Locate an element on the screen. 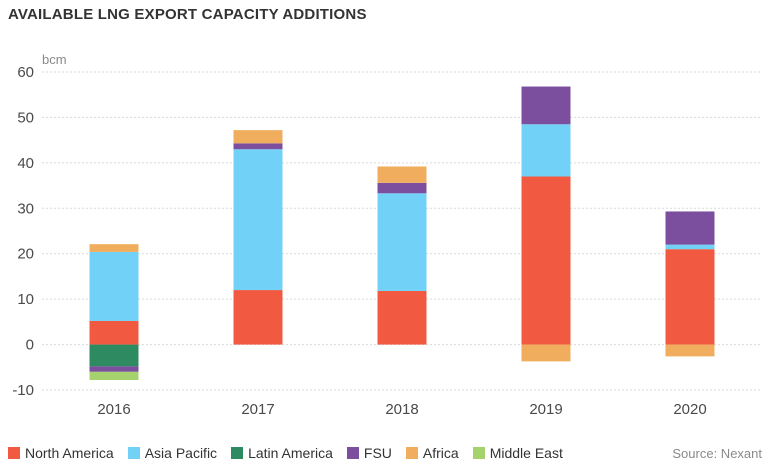 The image size is (770, 469). bar-2020-africa is located at coordinates (690, 350).